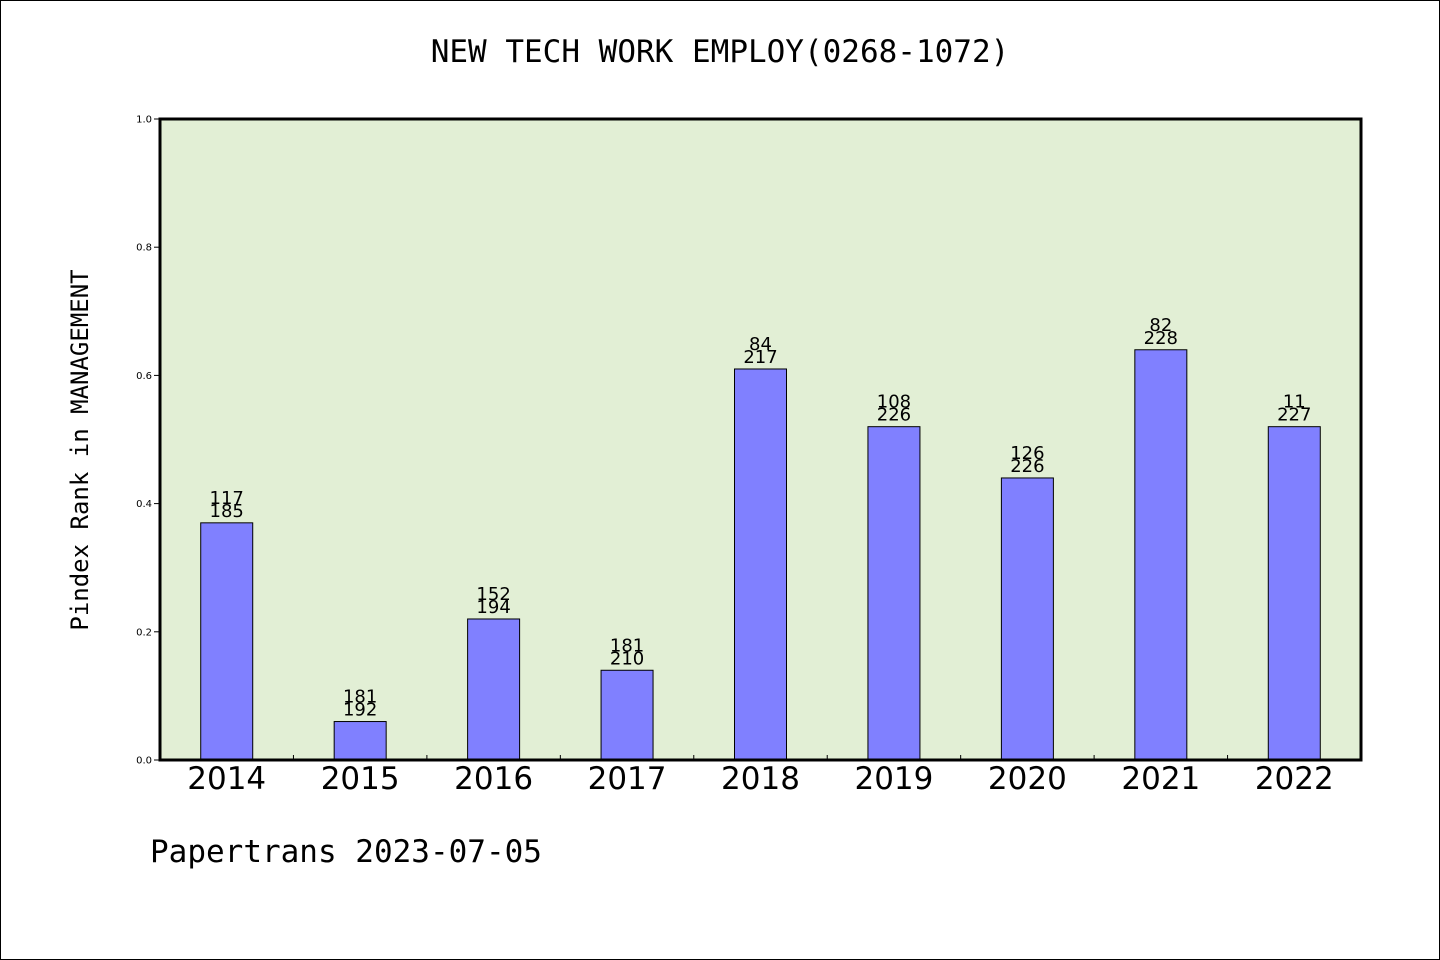 The image size is (1440, 960). I want to click on footer-text: Papertrans 2023-07-05, so click(346, 852).